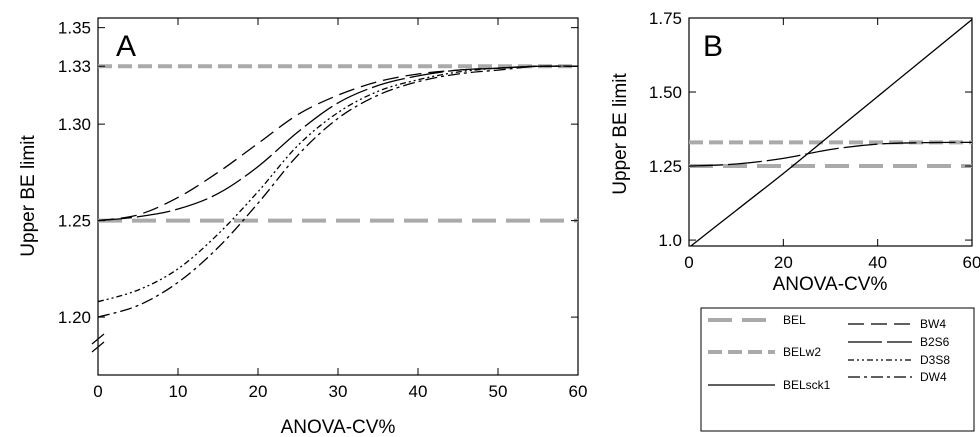 The width and height of the screenshot is (980, 437). What do you see at coordinates (897, 324) in the screenshot?
I see `legend-item-bw4: BW4` at bounding box center [897, 324].